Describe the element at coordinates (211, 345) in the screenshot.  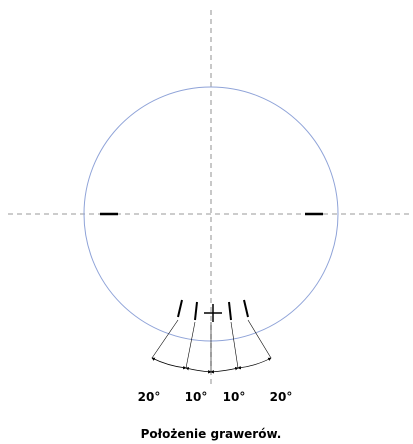
I see `leader-lines` at that location.